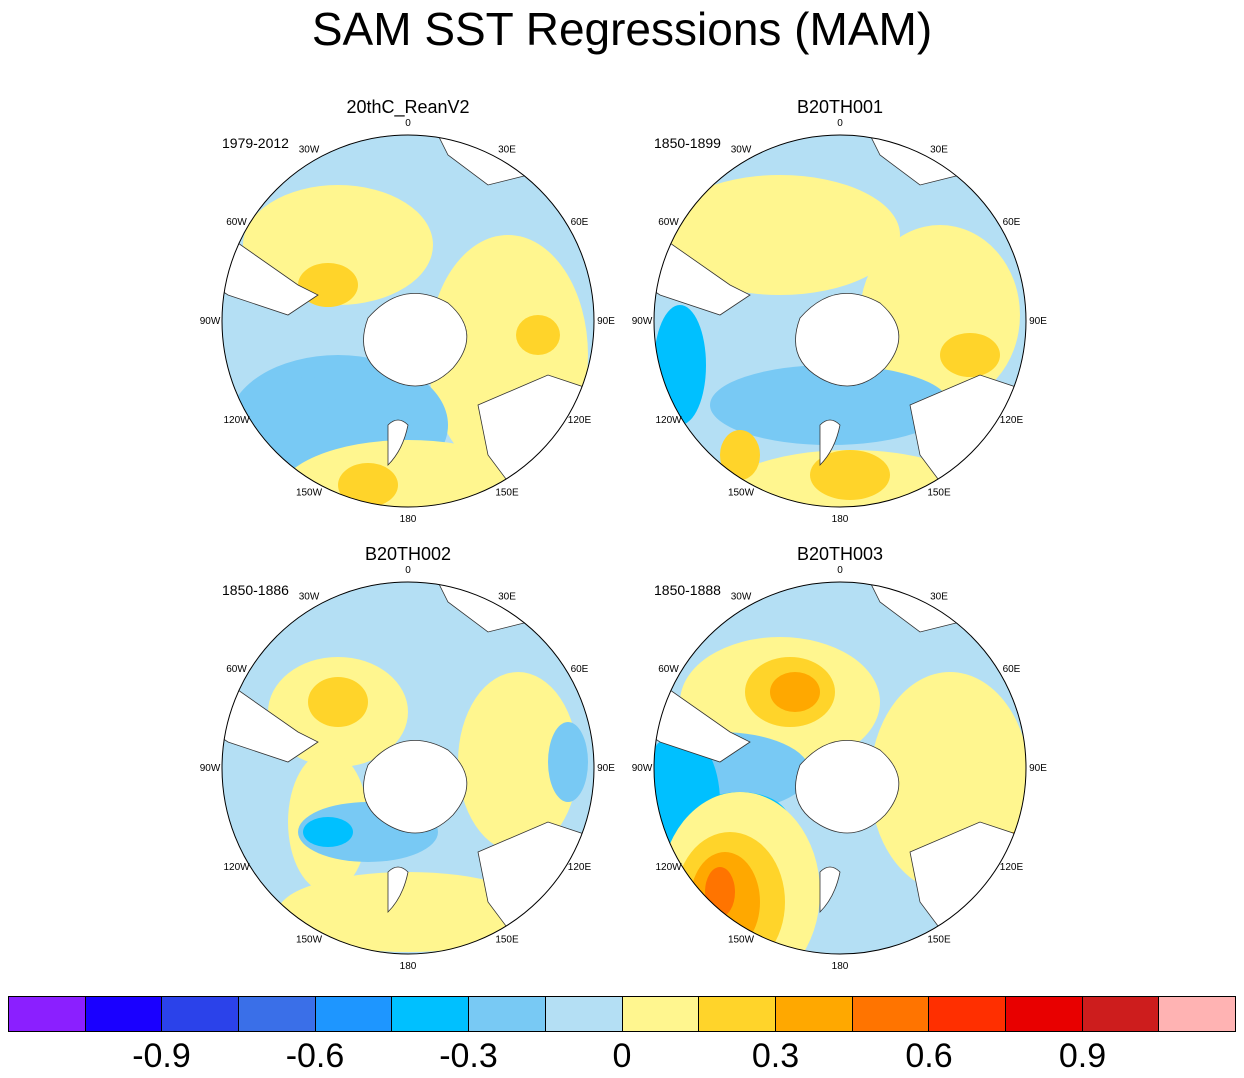 This screenshot has width=1244, height=1078. What do you see at coordinates (840, 107) in the screenshot?
I see `panel-title: B20TH001` at bounding box center [840, 107].